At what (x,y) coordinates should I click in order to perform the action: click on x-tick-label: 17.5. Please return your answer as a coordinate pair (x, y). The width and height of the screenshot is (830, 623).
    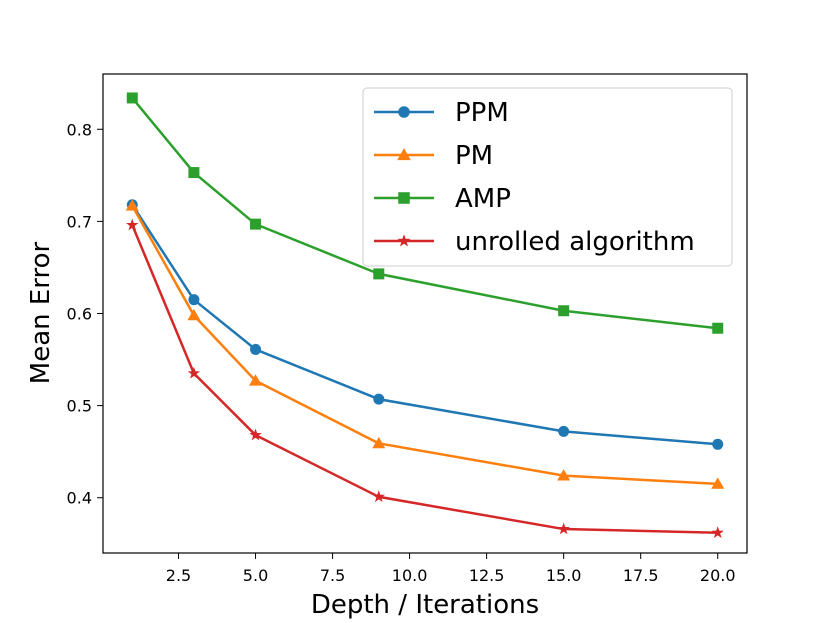
    Looking at the image, I should click on (641, 575).